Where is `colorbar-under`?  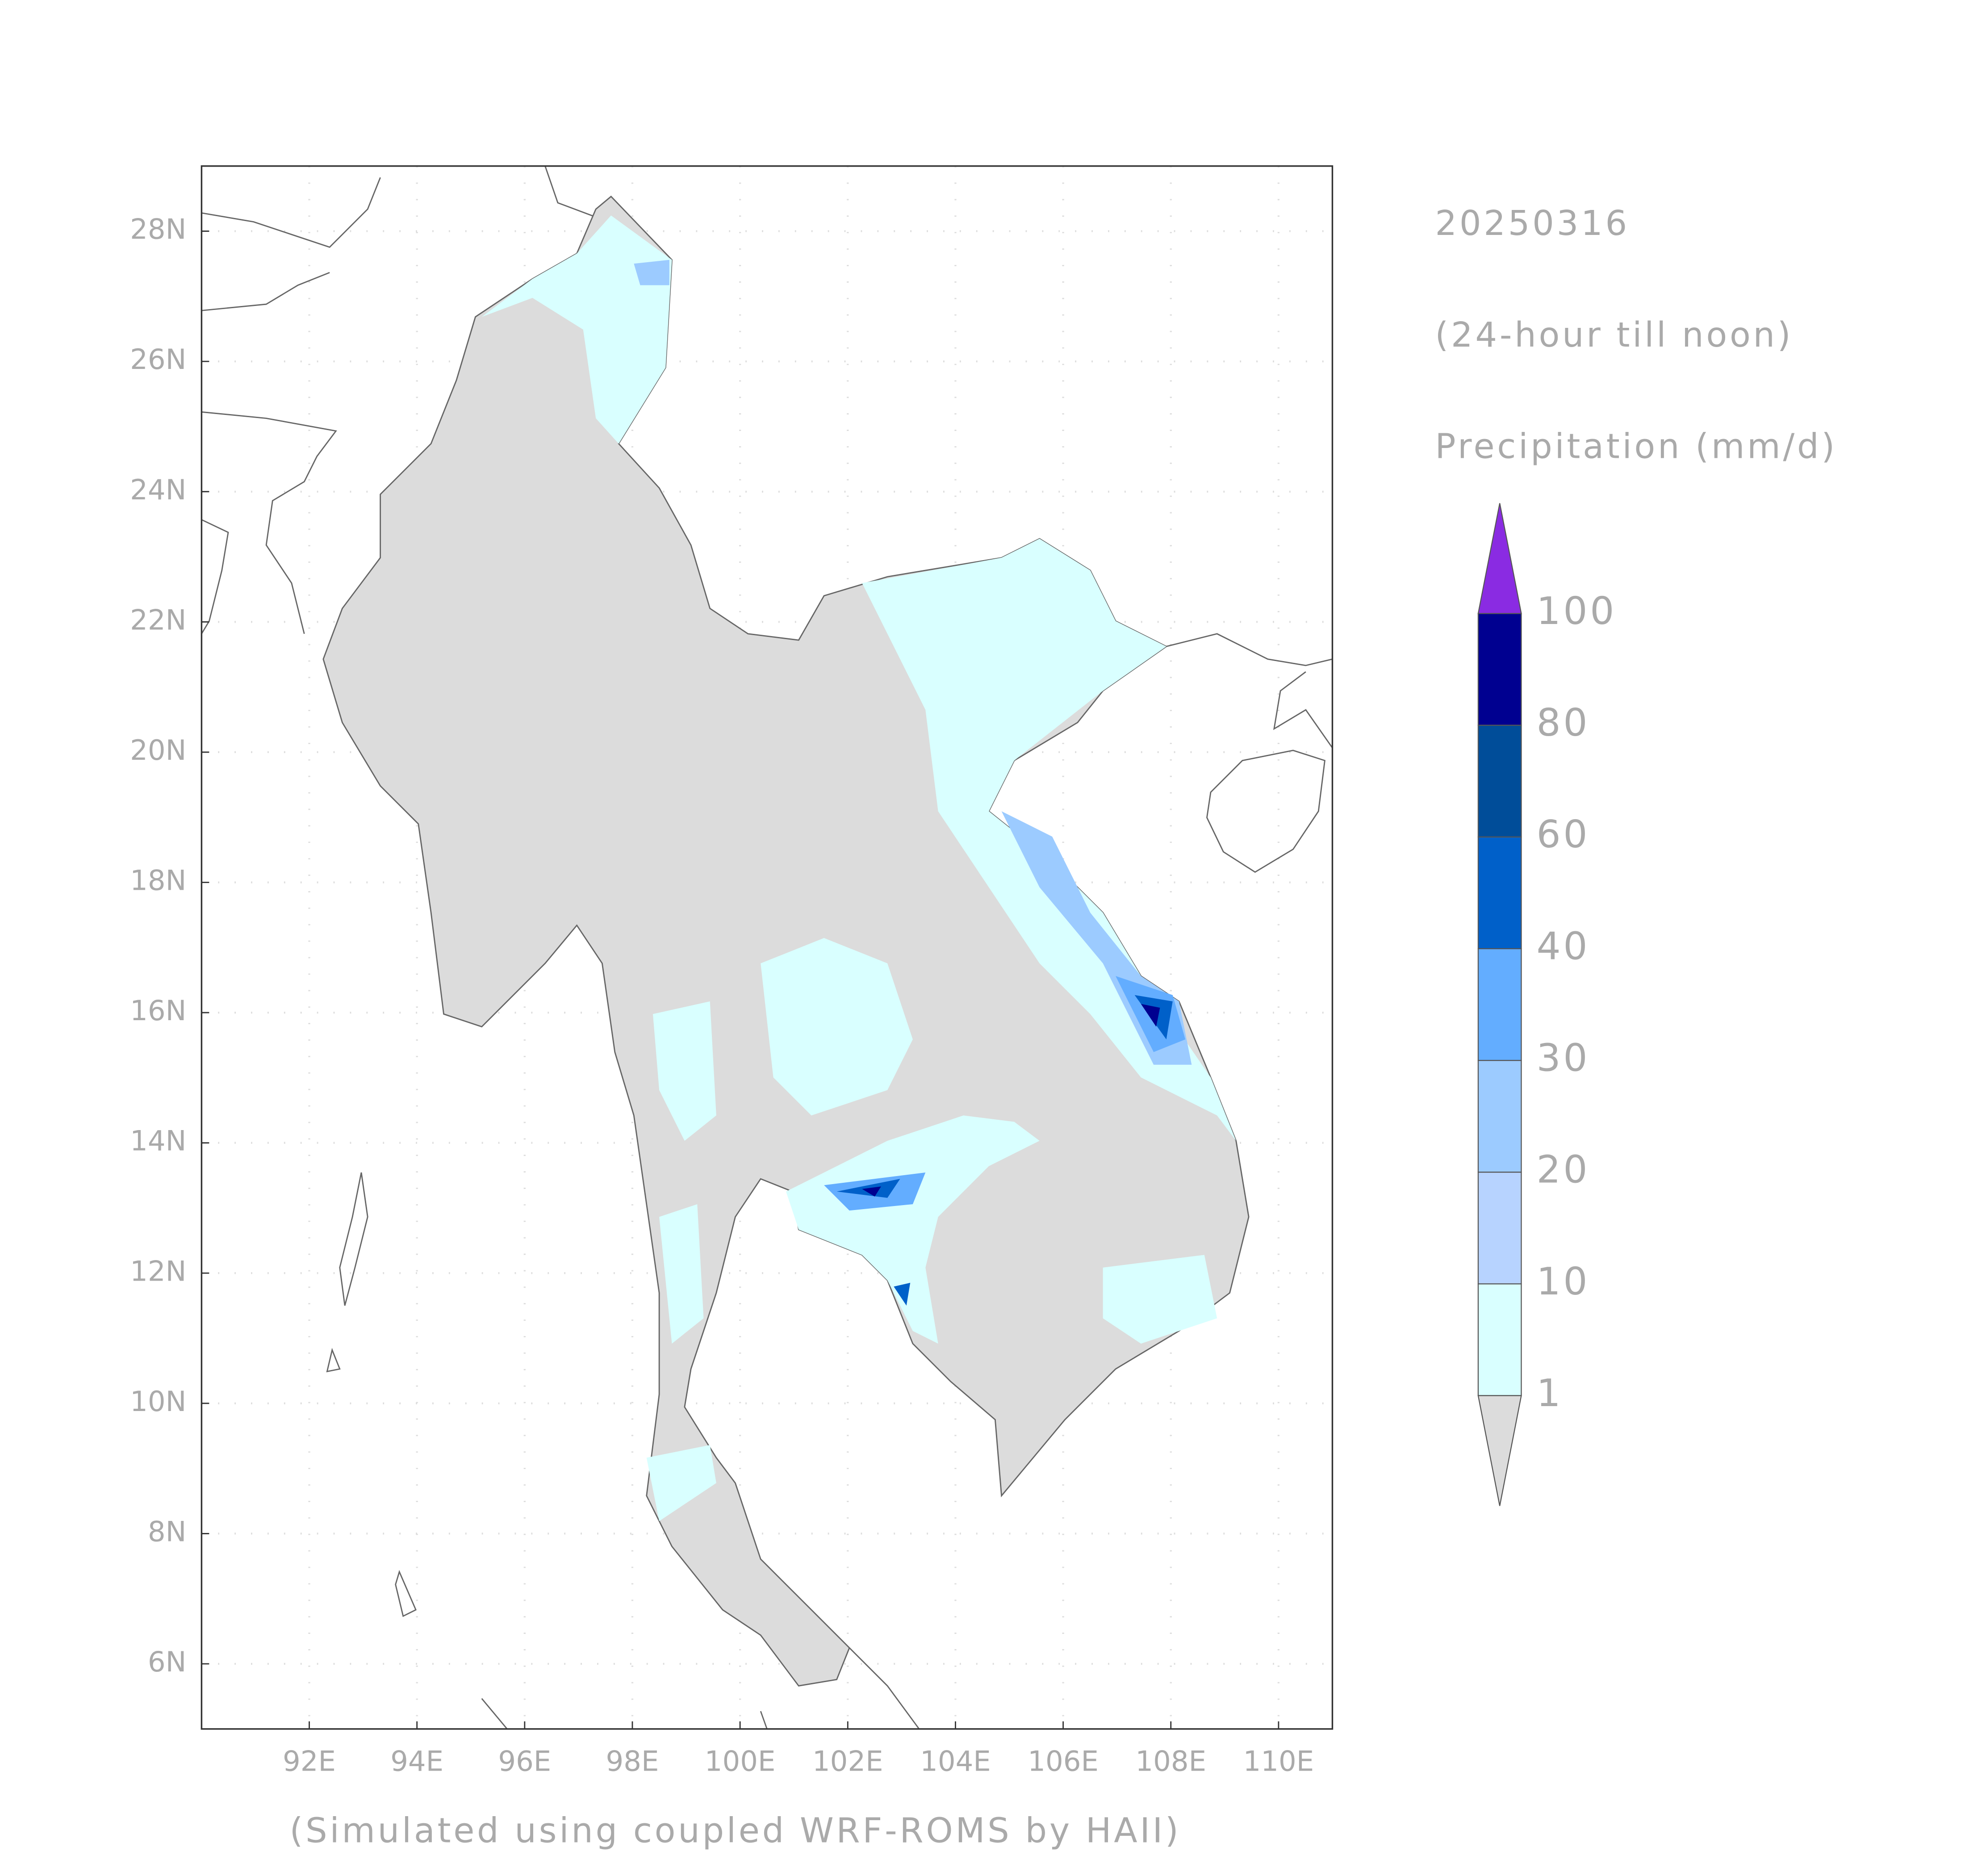
colorbar-under is located at coordinates (1499, 1450).